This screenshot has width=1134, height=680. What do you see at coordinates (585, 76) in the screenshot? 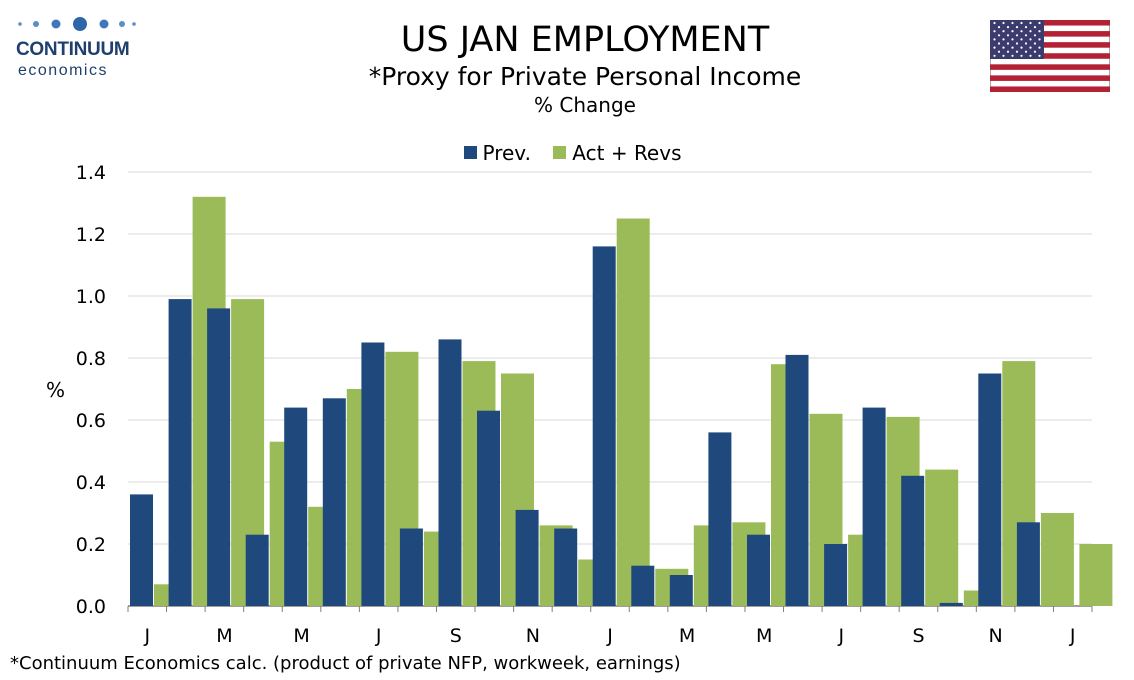
I see `chart-subtitle: *Proxy for Private Personal Income` at bounding box center [585, 76].